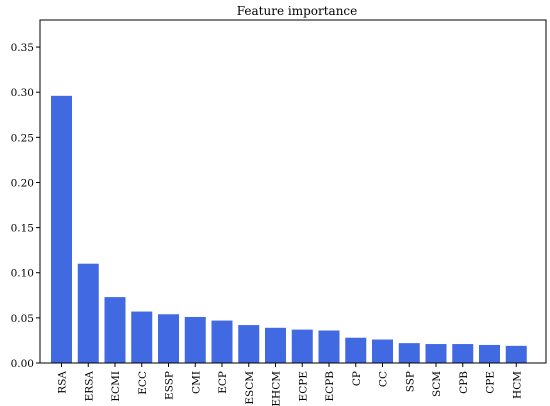 The image size is (550, 406). What do you see at coordinates (22, 48) in the screenshot?
I see `y-tick-label: 0.35` at bounding box center [22, 48].